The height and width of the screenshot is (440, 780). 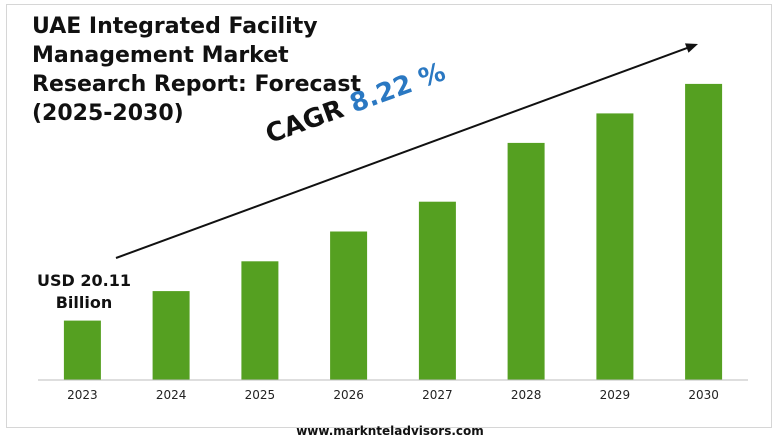 I want to click on title-line-1: UAE Integrated Facility, so click(x=175, y=26).